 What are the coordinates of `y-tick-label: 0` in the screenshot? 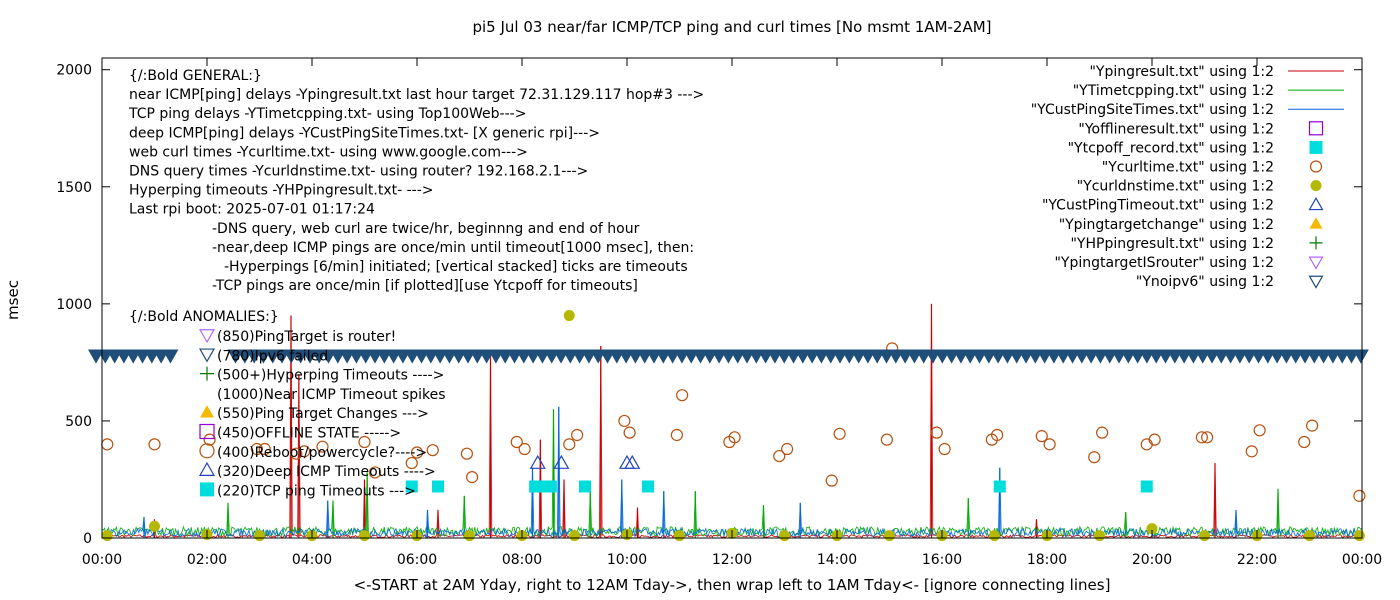 It's located at (87, 539).